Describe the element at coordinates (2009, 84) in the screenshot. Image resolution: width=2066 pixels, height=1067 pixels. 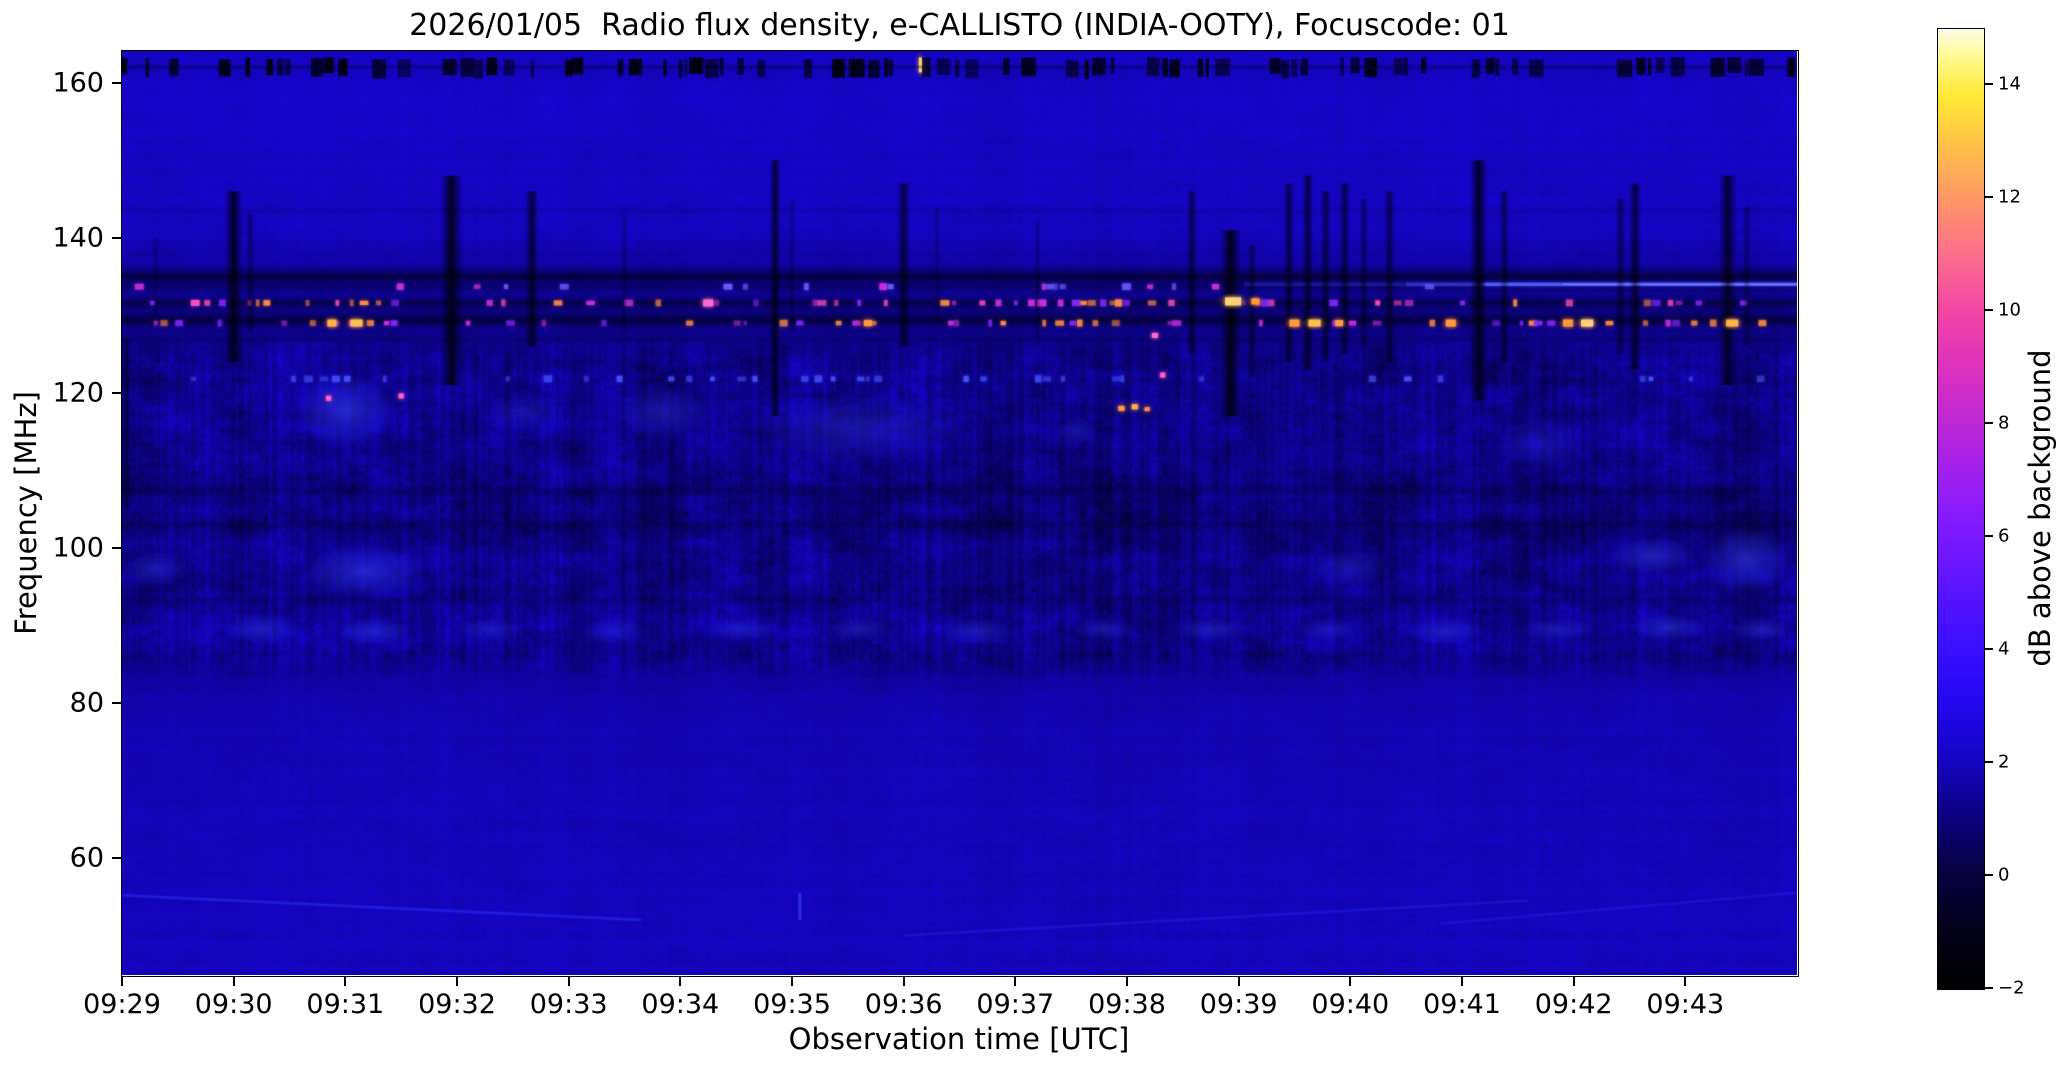
I see `colorbar-tick-label: 14` at that location.